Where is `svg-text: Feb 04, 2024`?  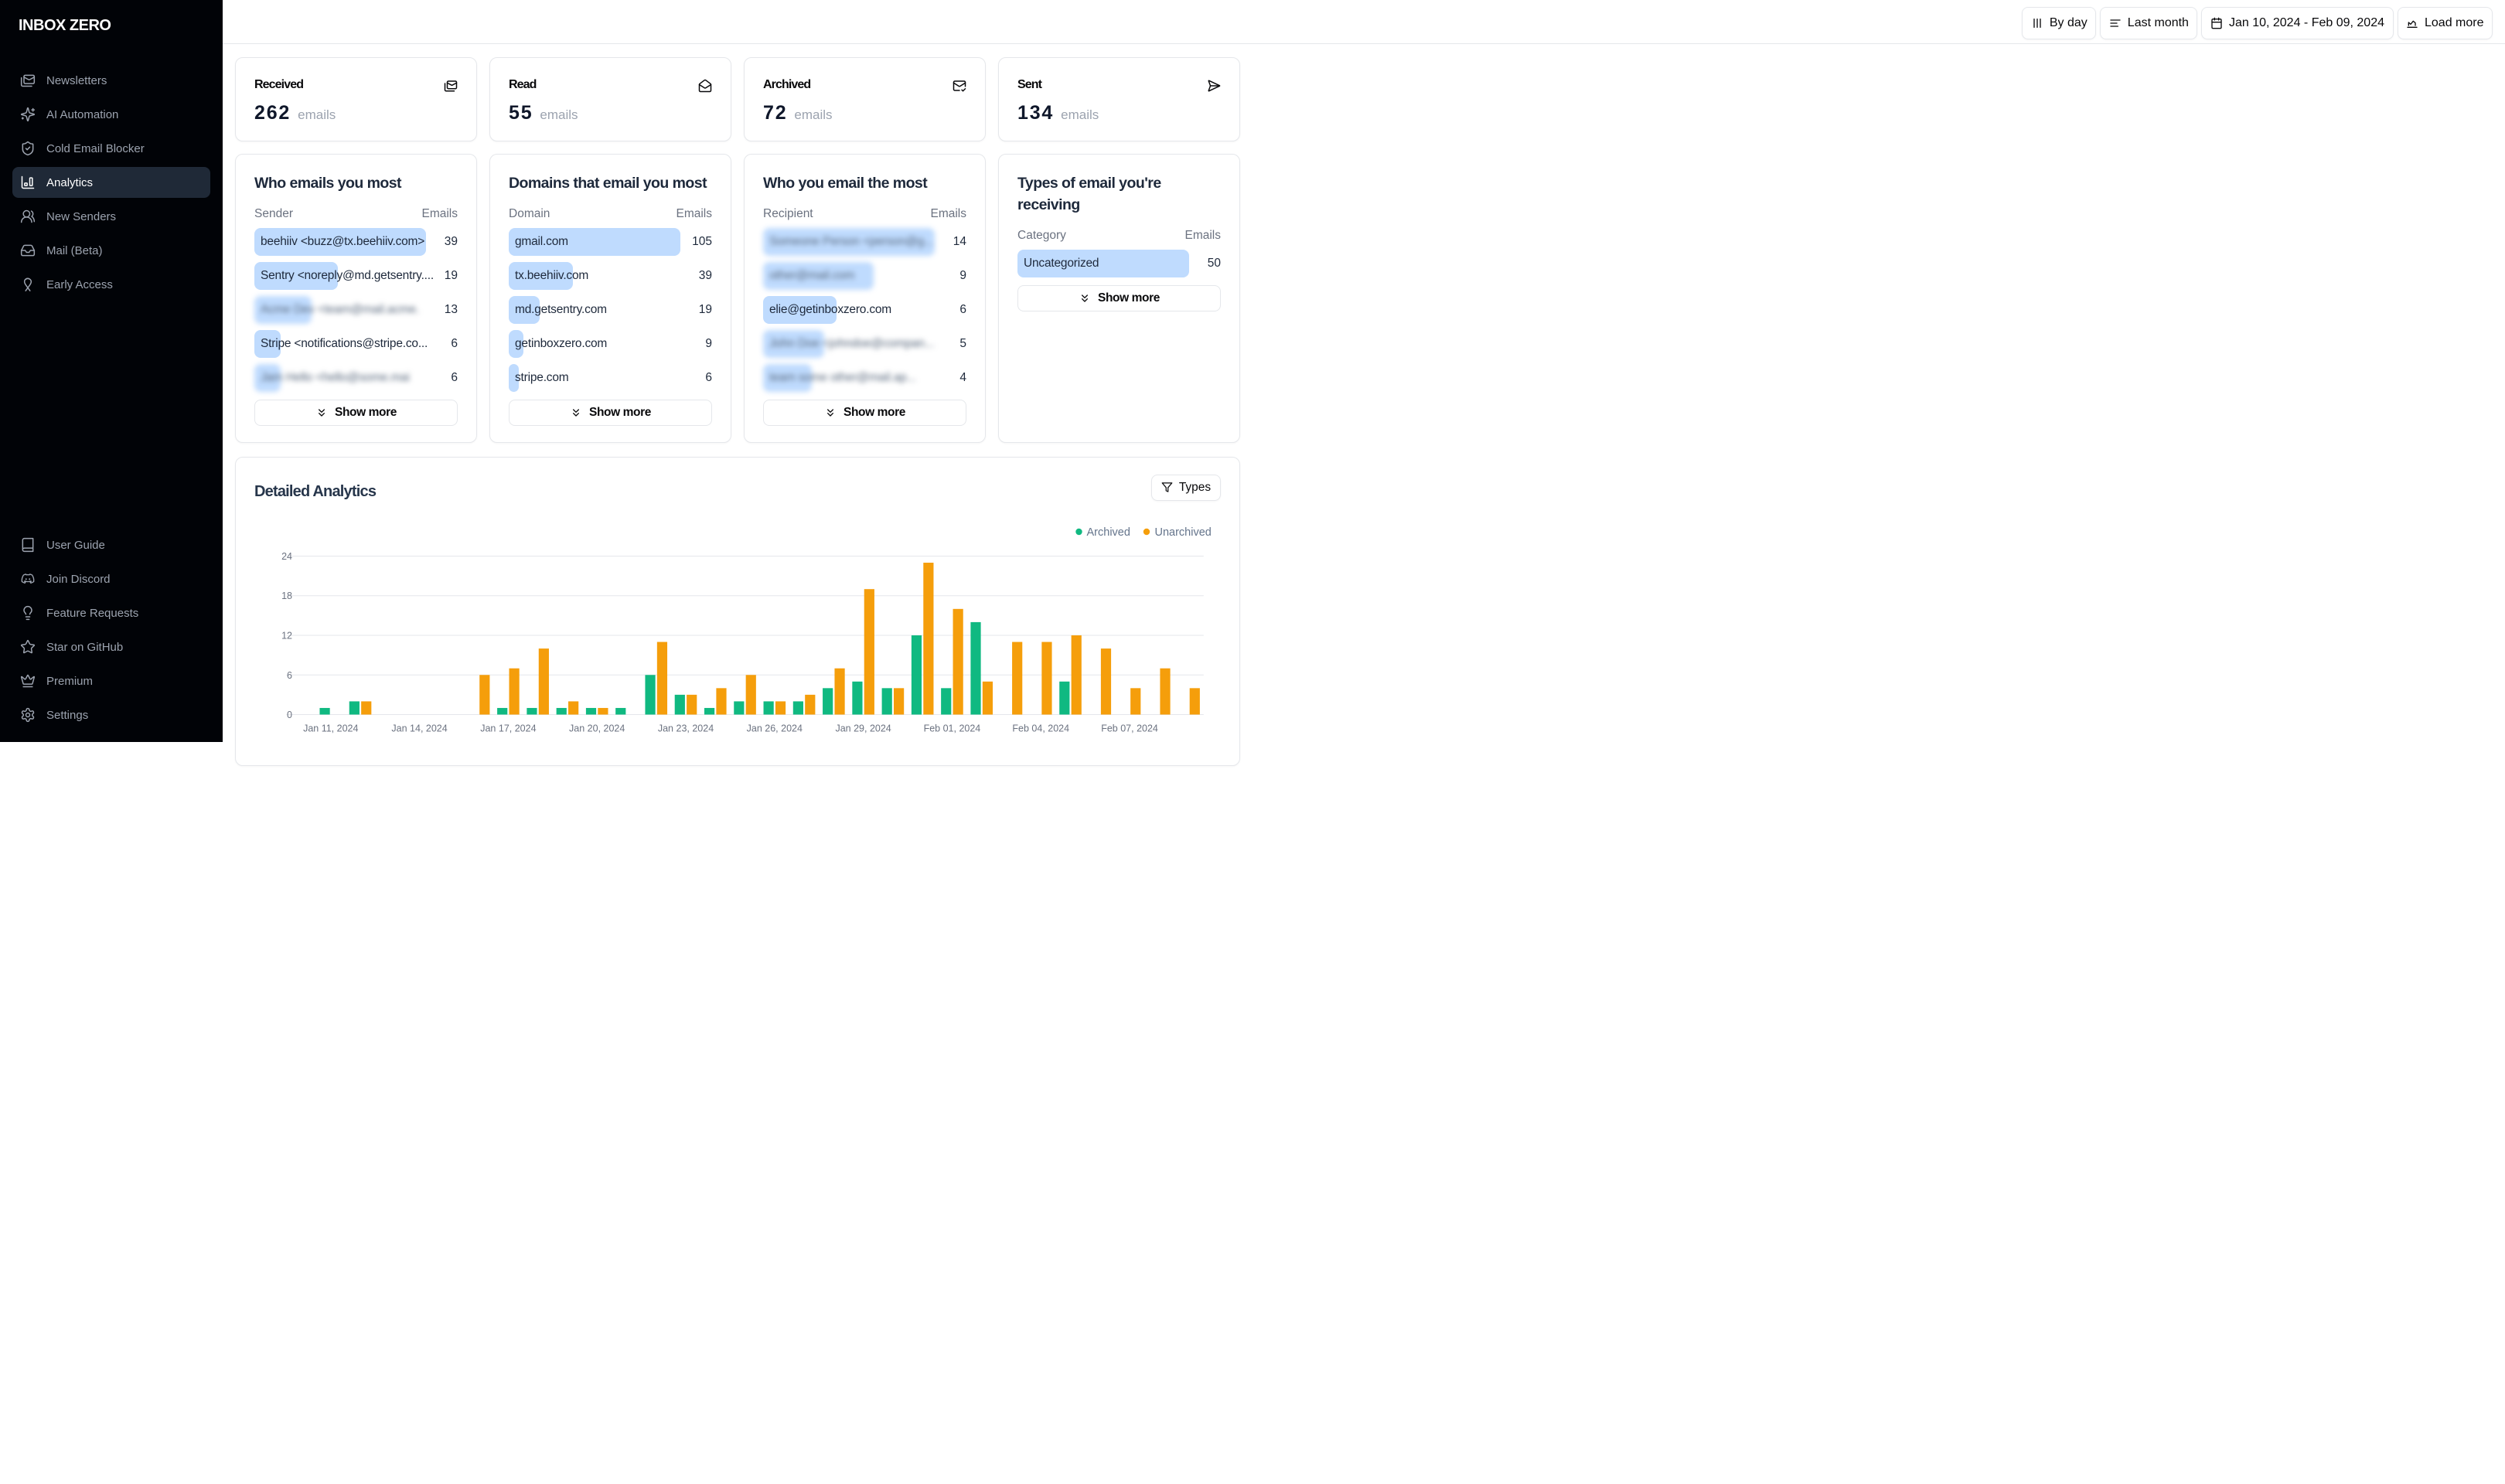 svg-text: Feb 04, 2024 is located at coordinates (1040, 728).